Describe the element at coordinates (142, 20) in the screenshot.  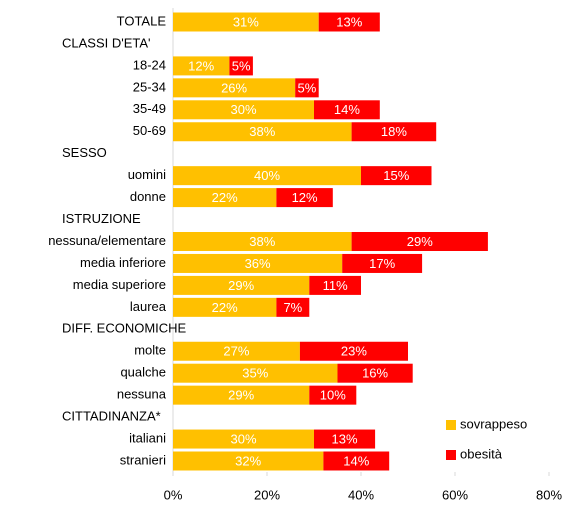
I see `category-label: TOTALE` at that location.